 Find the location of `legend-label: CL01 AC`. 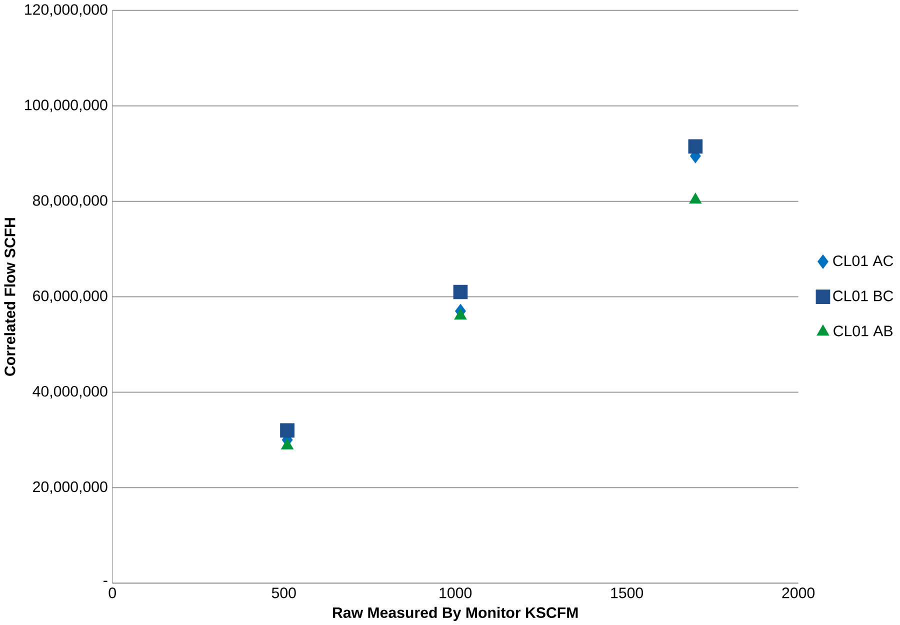

legend-label: CL01 AC is located at coordinates (863, 260).